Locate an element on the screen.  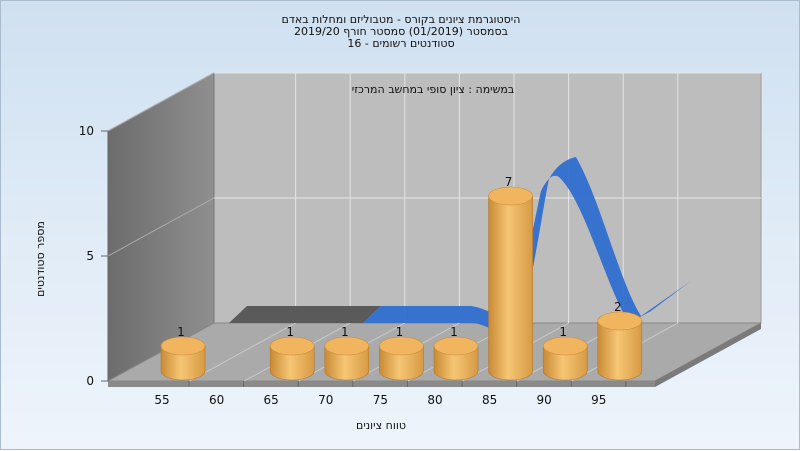
floor-right-edge is located at coordinates (708, 355).